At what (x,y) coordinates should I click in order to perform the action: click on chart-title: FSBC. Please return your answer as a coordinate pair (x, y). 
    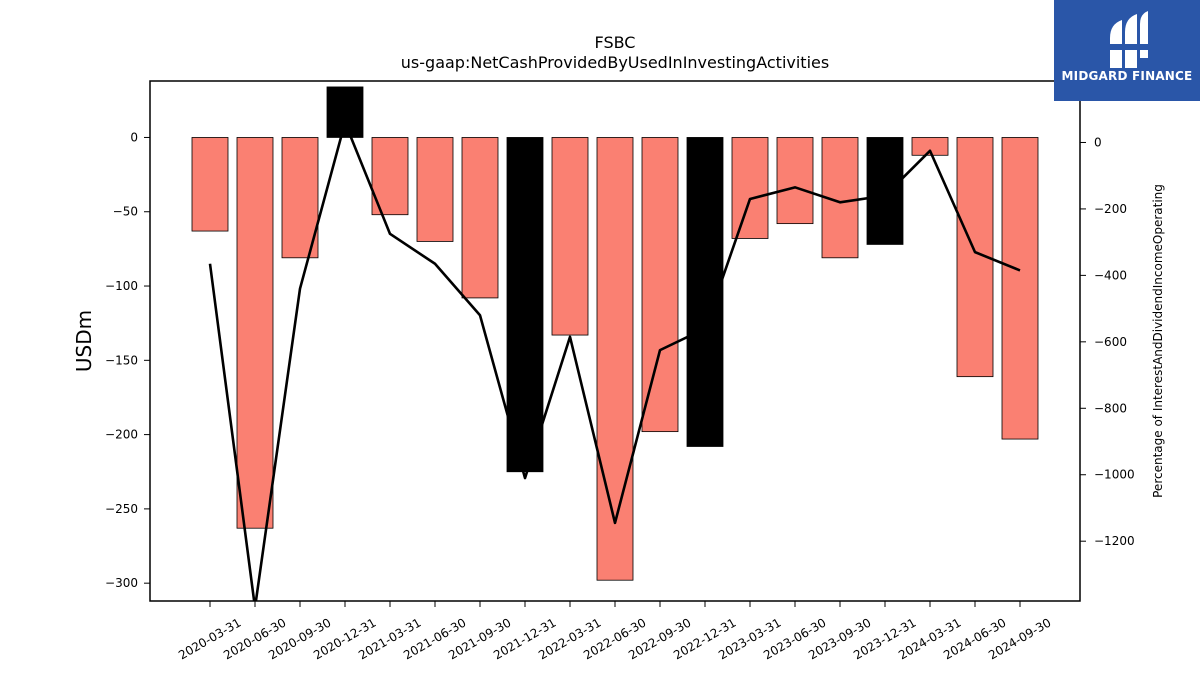
    Looking at the image, I should click on (615, 42).